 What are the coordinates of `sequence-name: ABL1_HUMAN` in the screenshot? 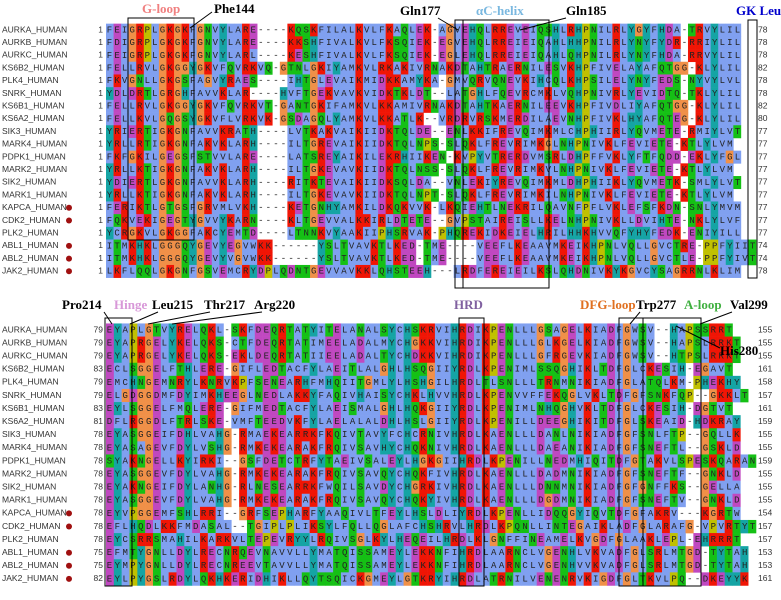 It's located at (30, 552).